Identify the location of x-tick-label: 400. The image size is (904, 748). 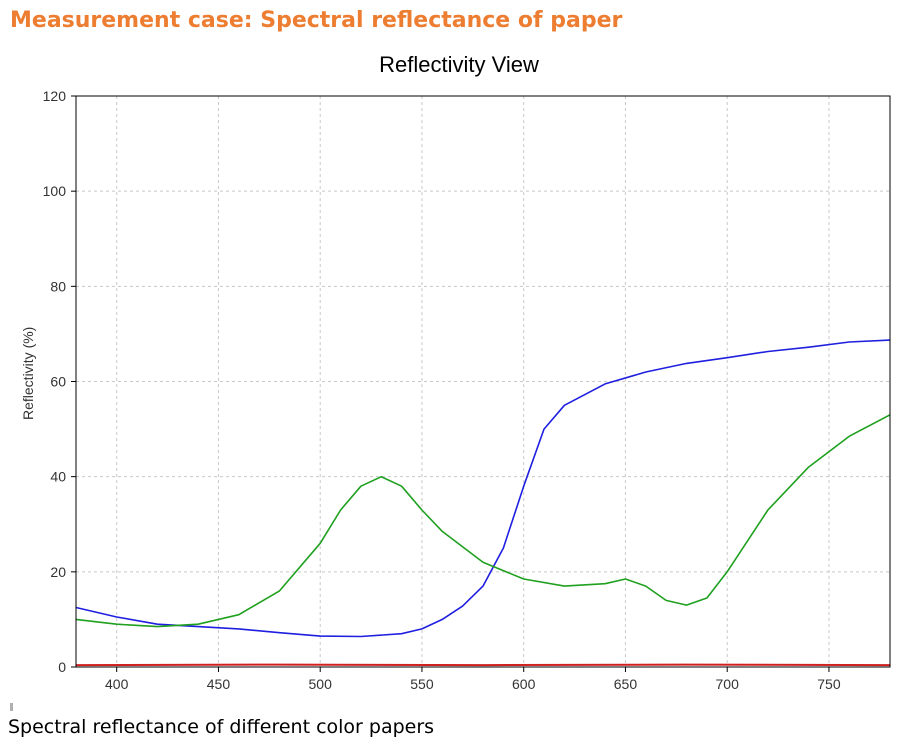
(117, 684).